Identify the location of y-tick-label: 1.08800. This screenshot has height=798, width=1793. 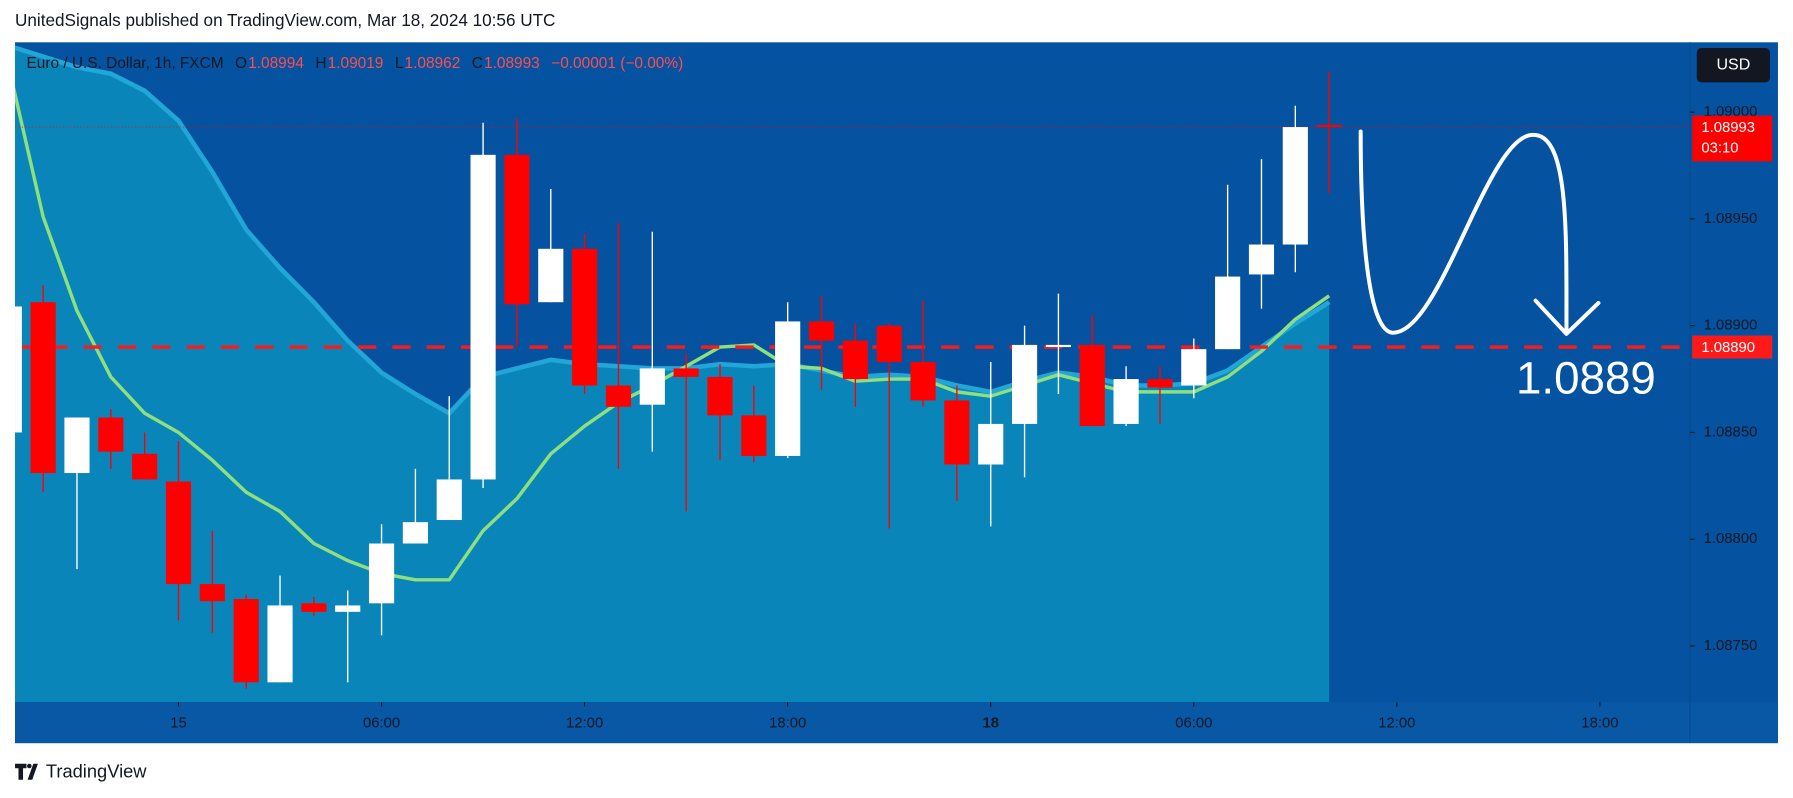
(1731, 539).